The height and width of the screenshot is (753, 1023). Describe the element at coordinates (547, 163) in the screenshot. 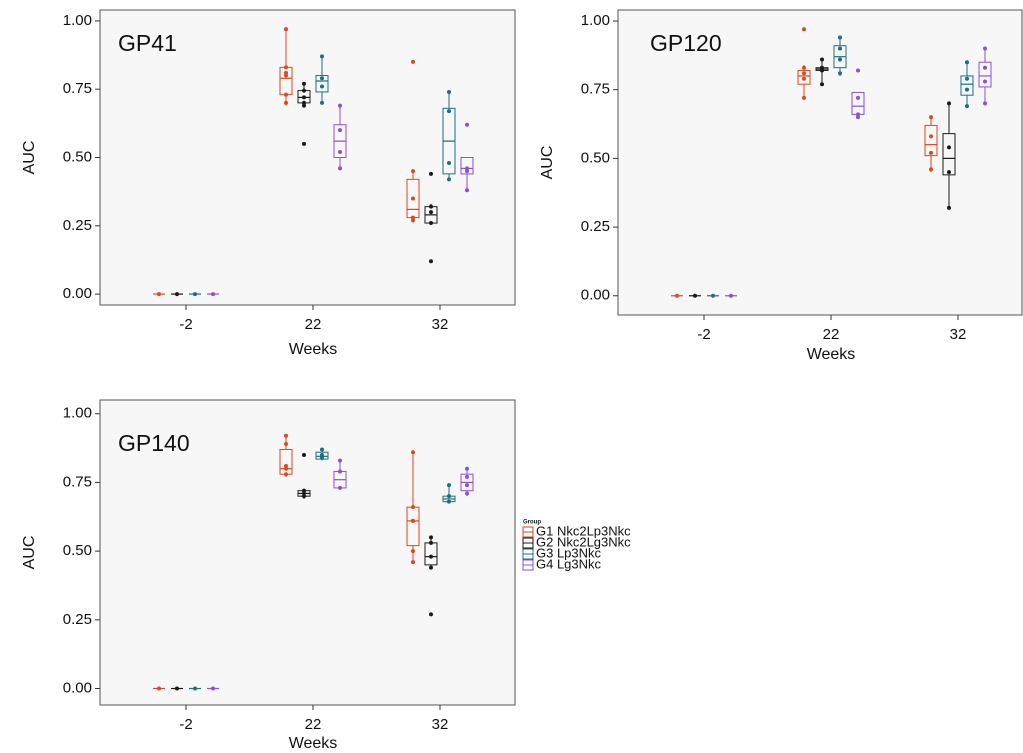

I see `y-axis-label: AUC` at that location.